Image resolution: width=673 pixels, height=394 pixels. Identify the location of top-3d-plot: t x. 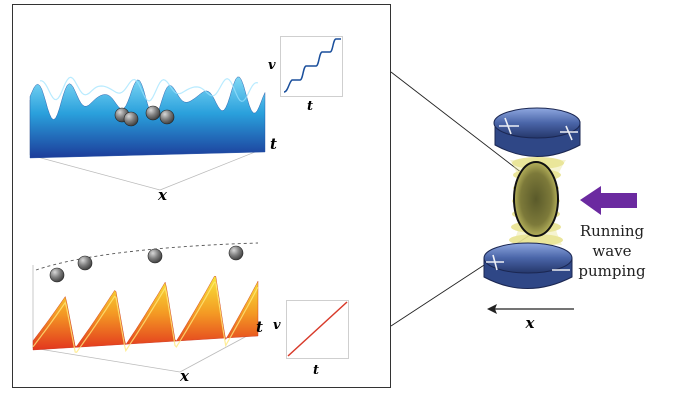
(153, 140).